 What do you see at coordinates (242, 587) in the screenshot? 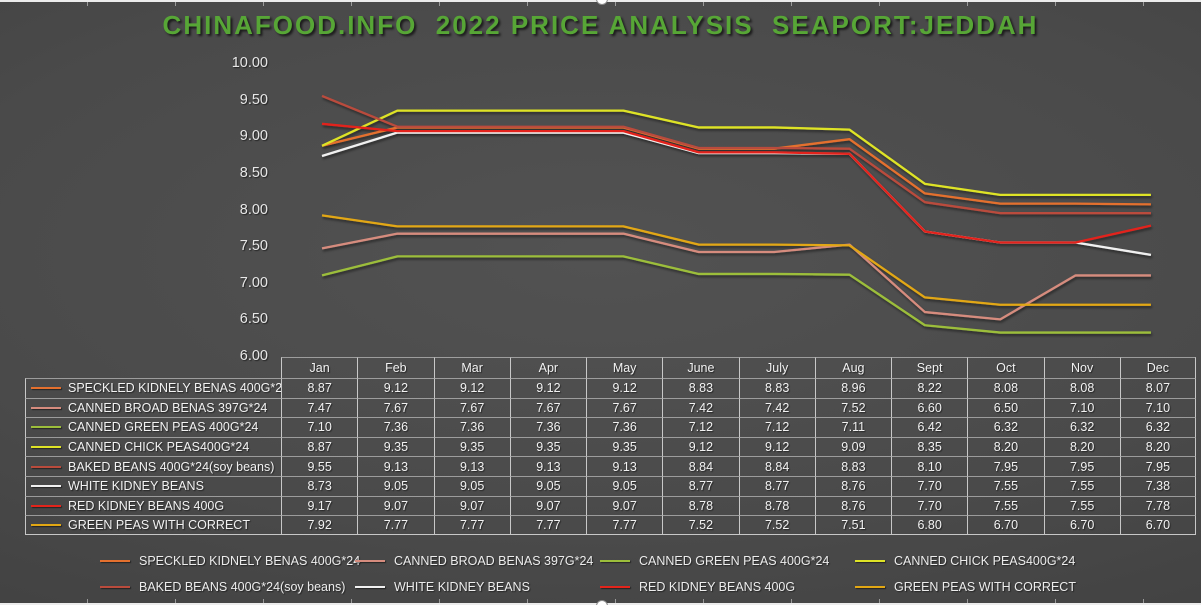
I see `legend-label: BAKED BEANS 400G*24(soy beans)` at bounding box center [242, 587].